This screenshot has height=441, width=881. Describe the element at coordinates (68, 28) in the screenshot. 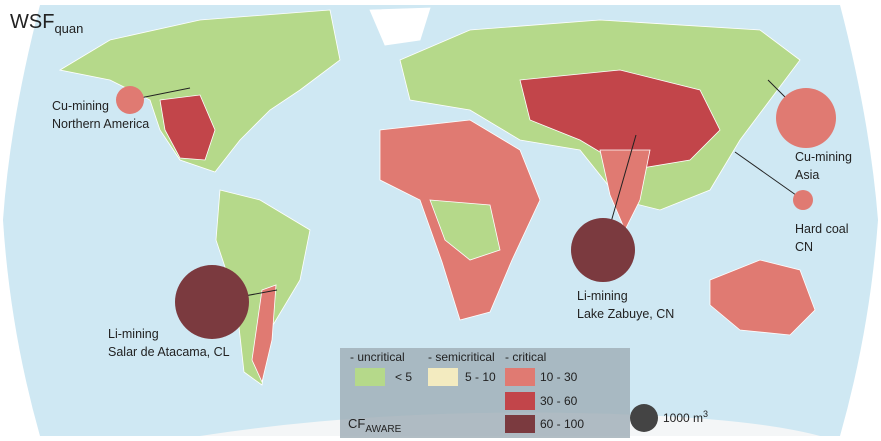

I see `title-sub: quan` at that location.